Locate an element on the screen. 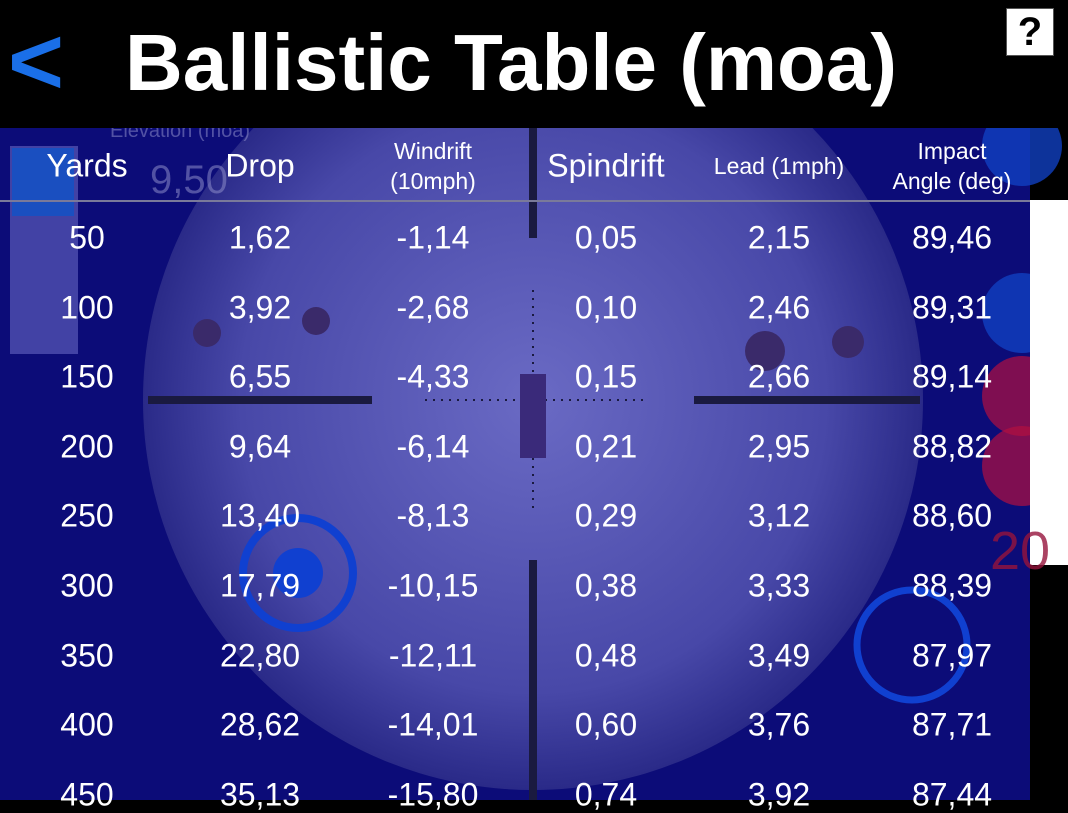 The width and height of the screenshot is (1068, 813). table-cell: -2,68 is located at coordinates (433, 307).